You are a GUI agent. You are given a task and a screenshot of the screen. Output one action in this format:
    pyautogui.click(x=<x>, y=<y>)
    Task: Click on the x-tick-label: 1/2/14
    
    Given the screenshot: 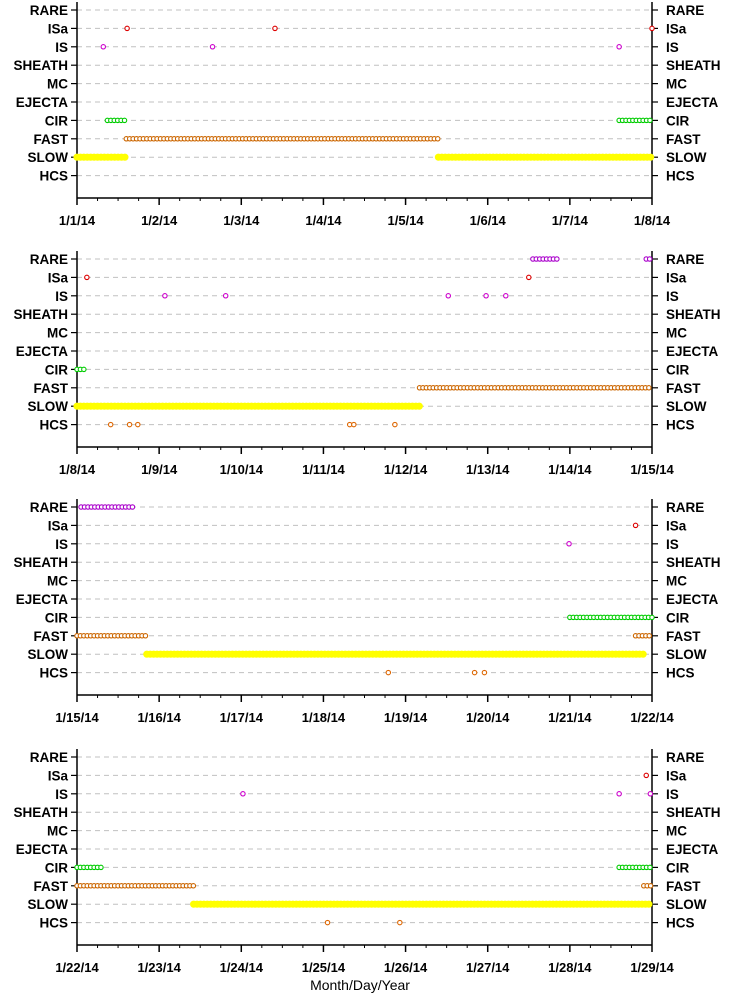 What is the action you would take?
    pyautogui.click(x=159, y=220)
    